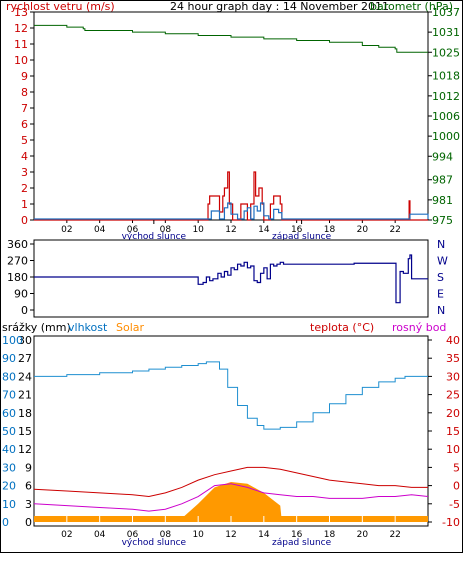 Image resolution: width=464 pixels, height=566 pixels. Describe the element at coordinates (342, 327) in the screenshot. I see `temperature-axis-title: teplota (°C)` at that location.